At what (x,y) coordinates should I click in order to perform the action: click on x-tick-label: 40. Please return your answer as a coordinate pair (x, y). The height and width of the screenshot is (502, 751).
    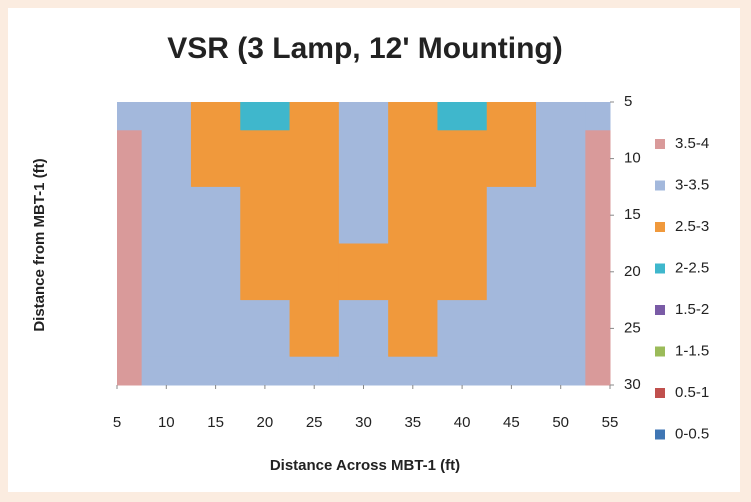
    Looking at the image, I should click on (462, 422).